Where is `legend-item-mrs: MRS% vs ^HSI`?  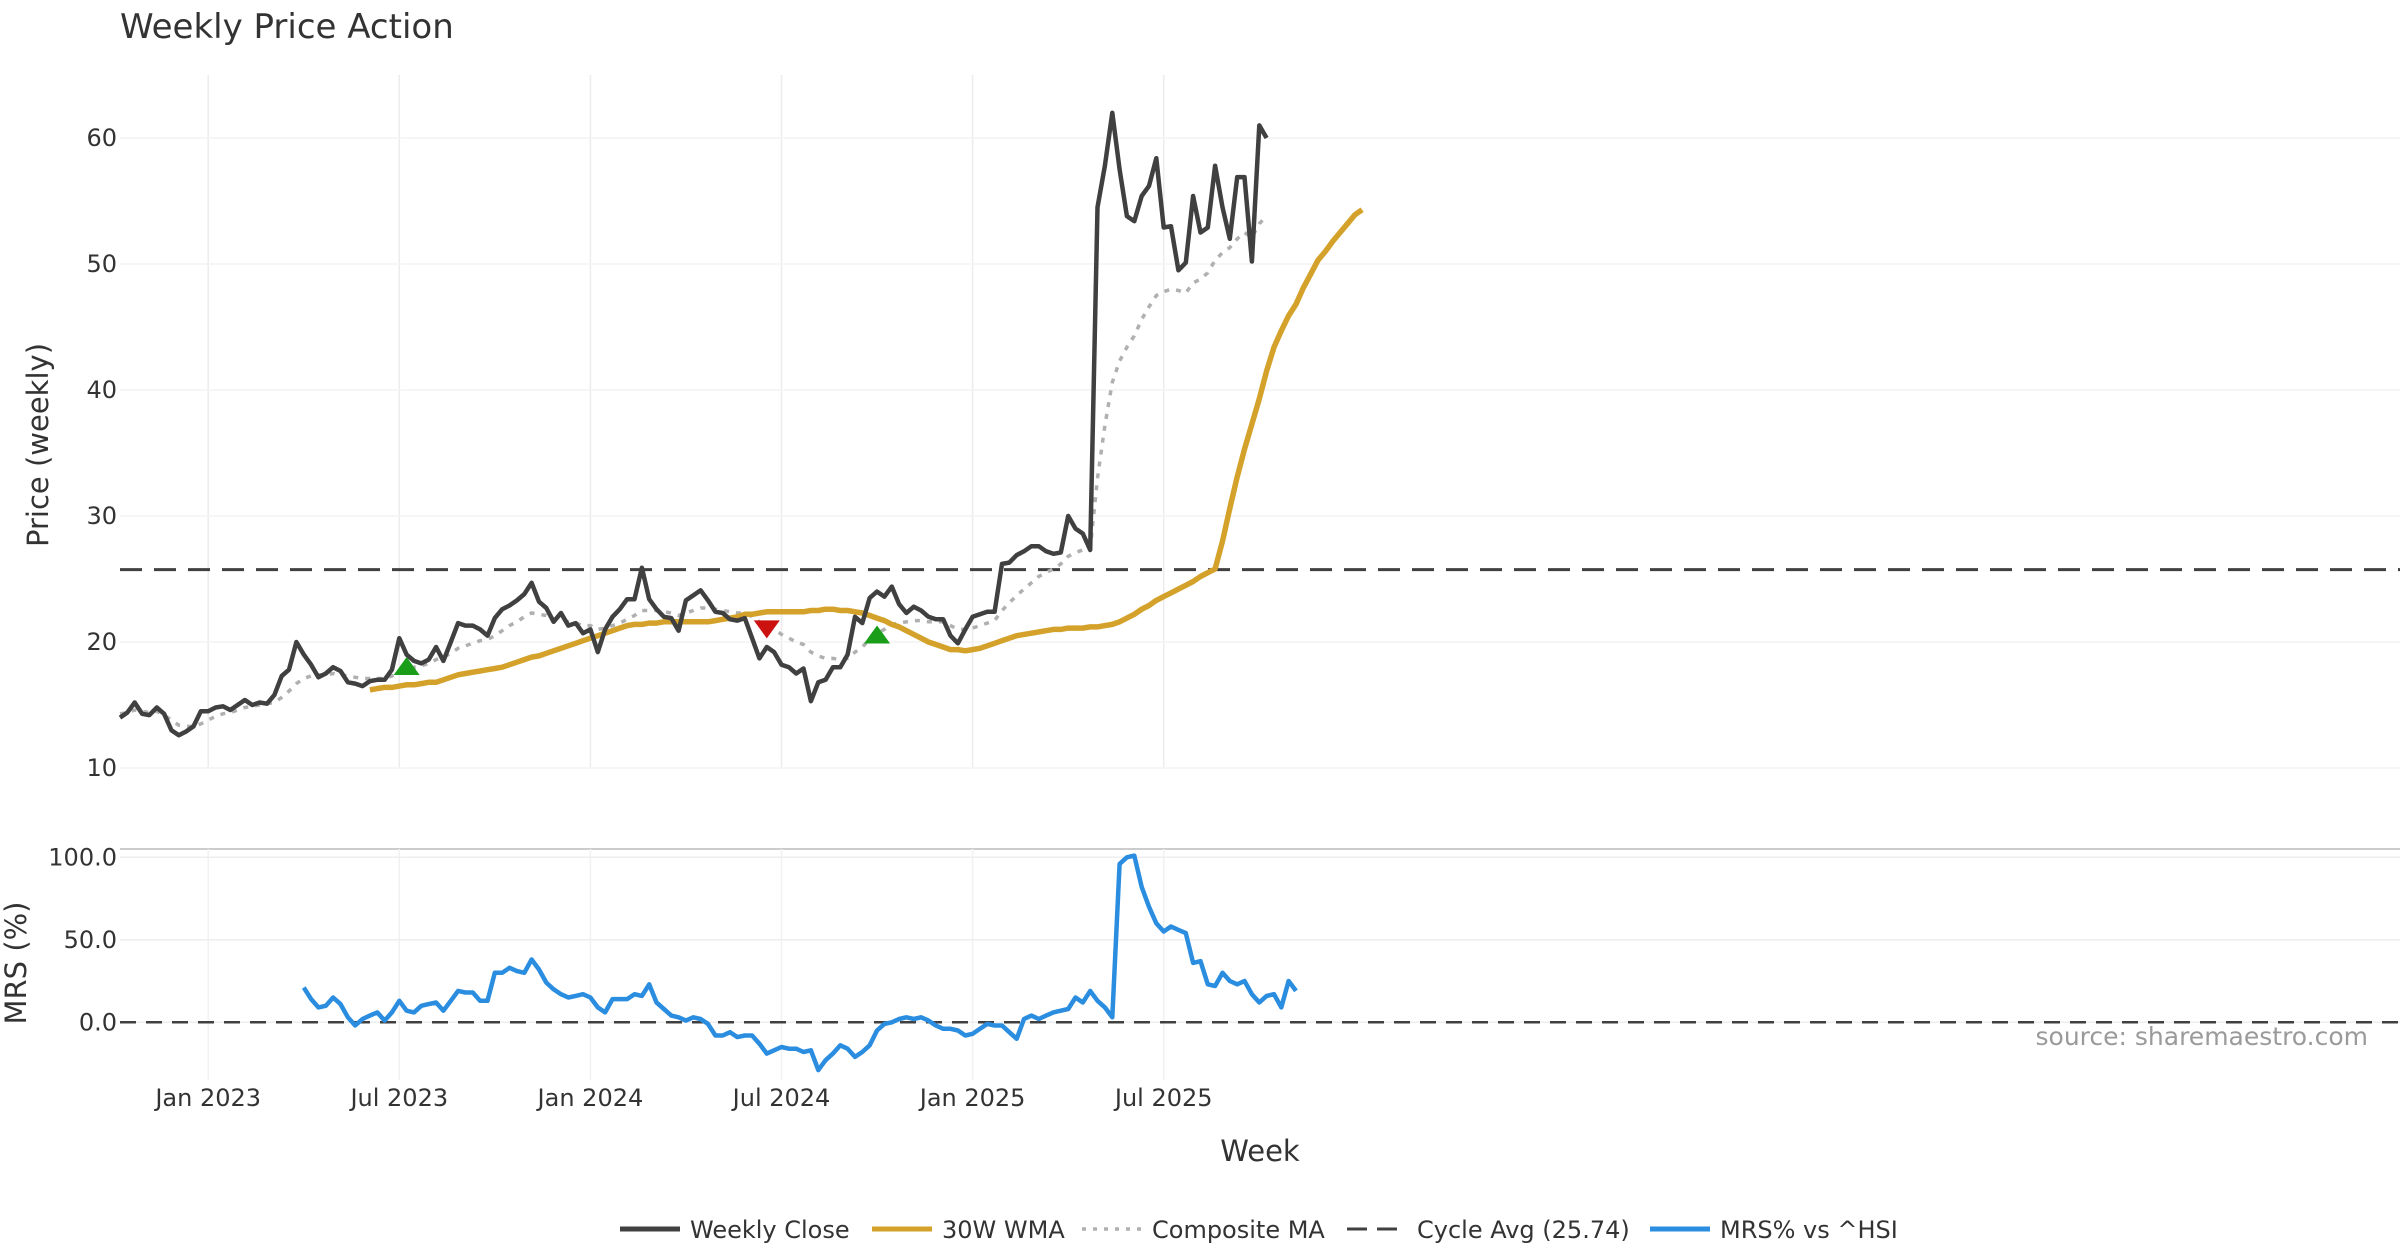
legend-item-mrs: MRS% vs ^HSI is located at coordinates (1774, 1230).